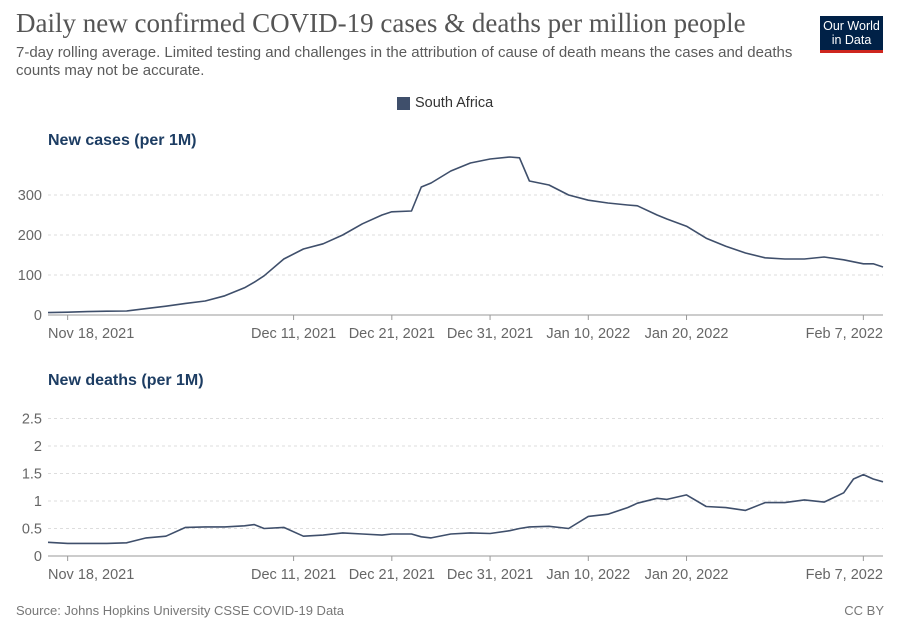 This screenshot has height=635, width=900. Describe the element at coordinates (403, 103) in the screenshot. I see `legend-swatch` at that location.